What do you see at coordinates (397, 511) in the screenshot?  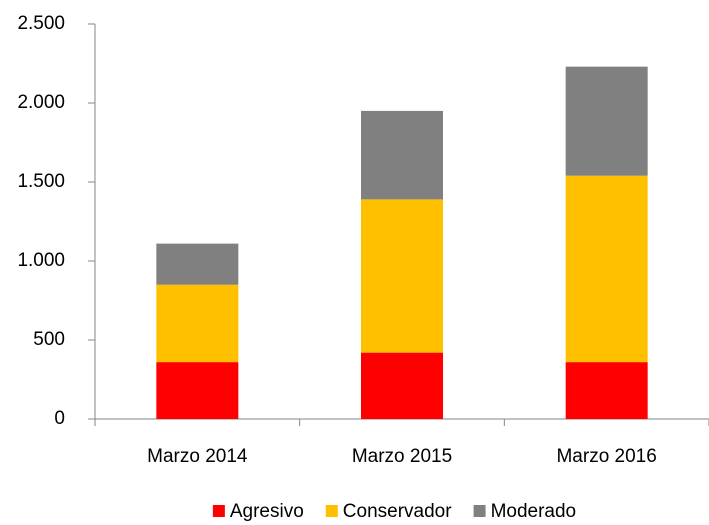 I see `legend-label: Conservador` at bounding box center [397, 511].